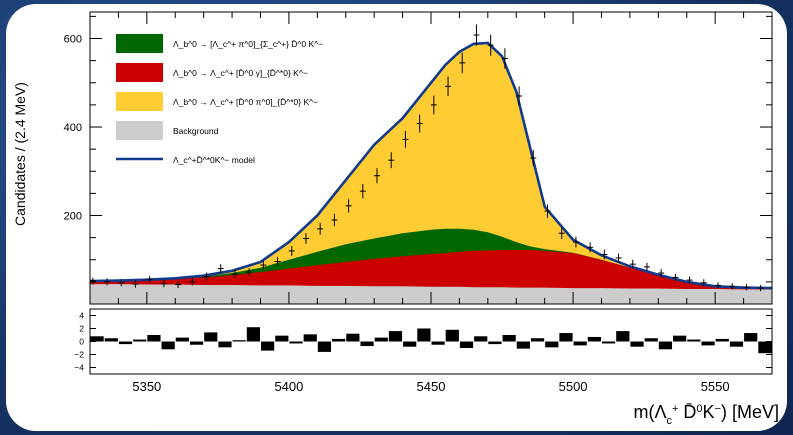  What do you see at coordinates (750, 412) in the screenshot?
I see `x-axis-label-part: ) [MeV]` at bounding box center [750, 412].